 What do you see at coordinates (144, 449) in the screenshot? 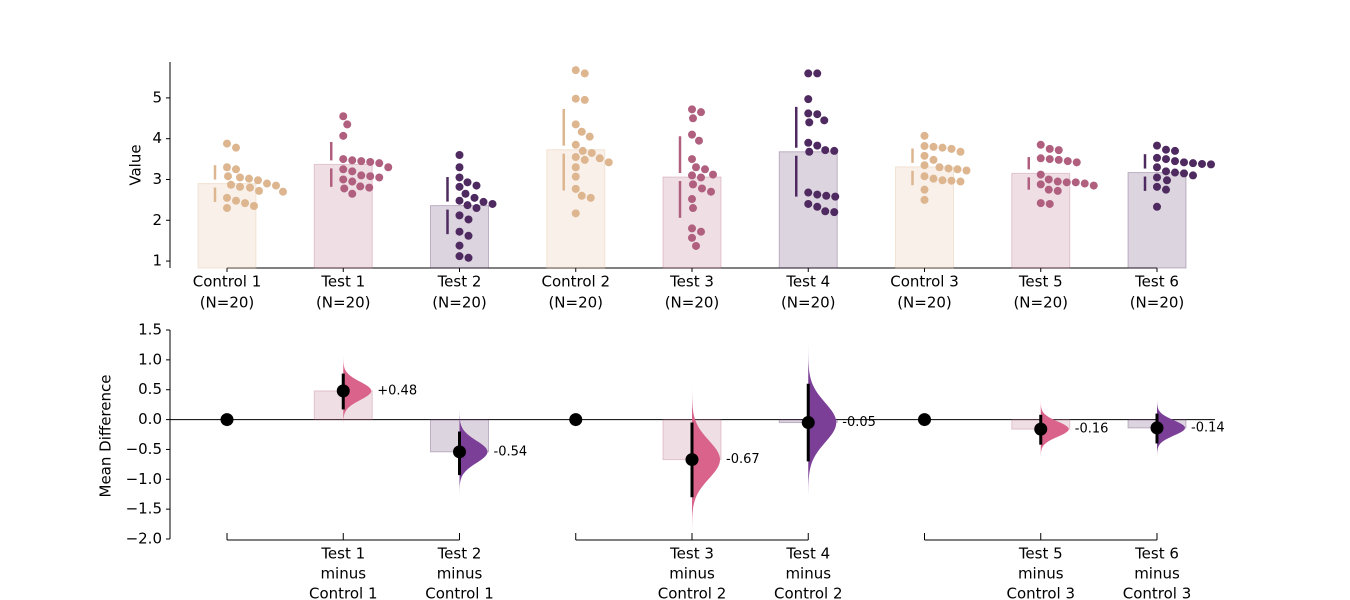
I see `y-tick-label: −0.5` at bounding box center [144, 449].